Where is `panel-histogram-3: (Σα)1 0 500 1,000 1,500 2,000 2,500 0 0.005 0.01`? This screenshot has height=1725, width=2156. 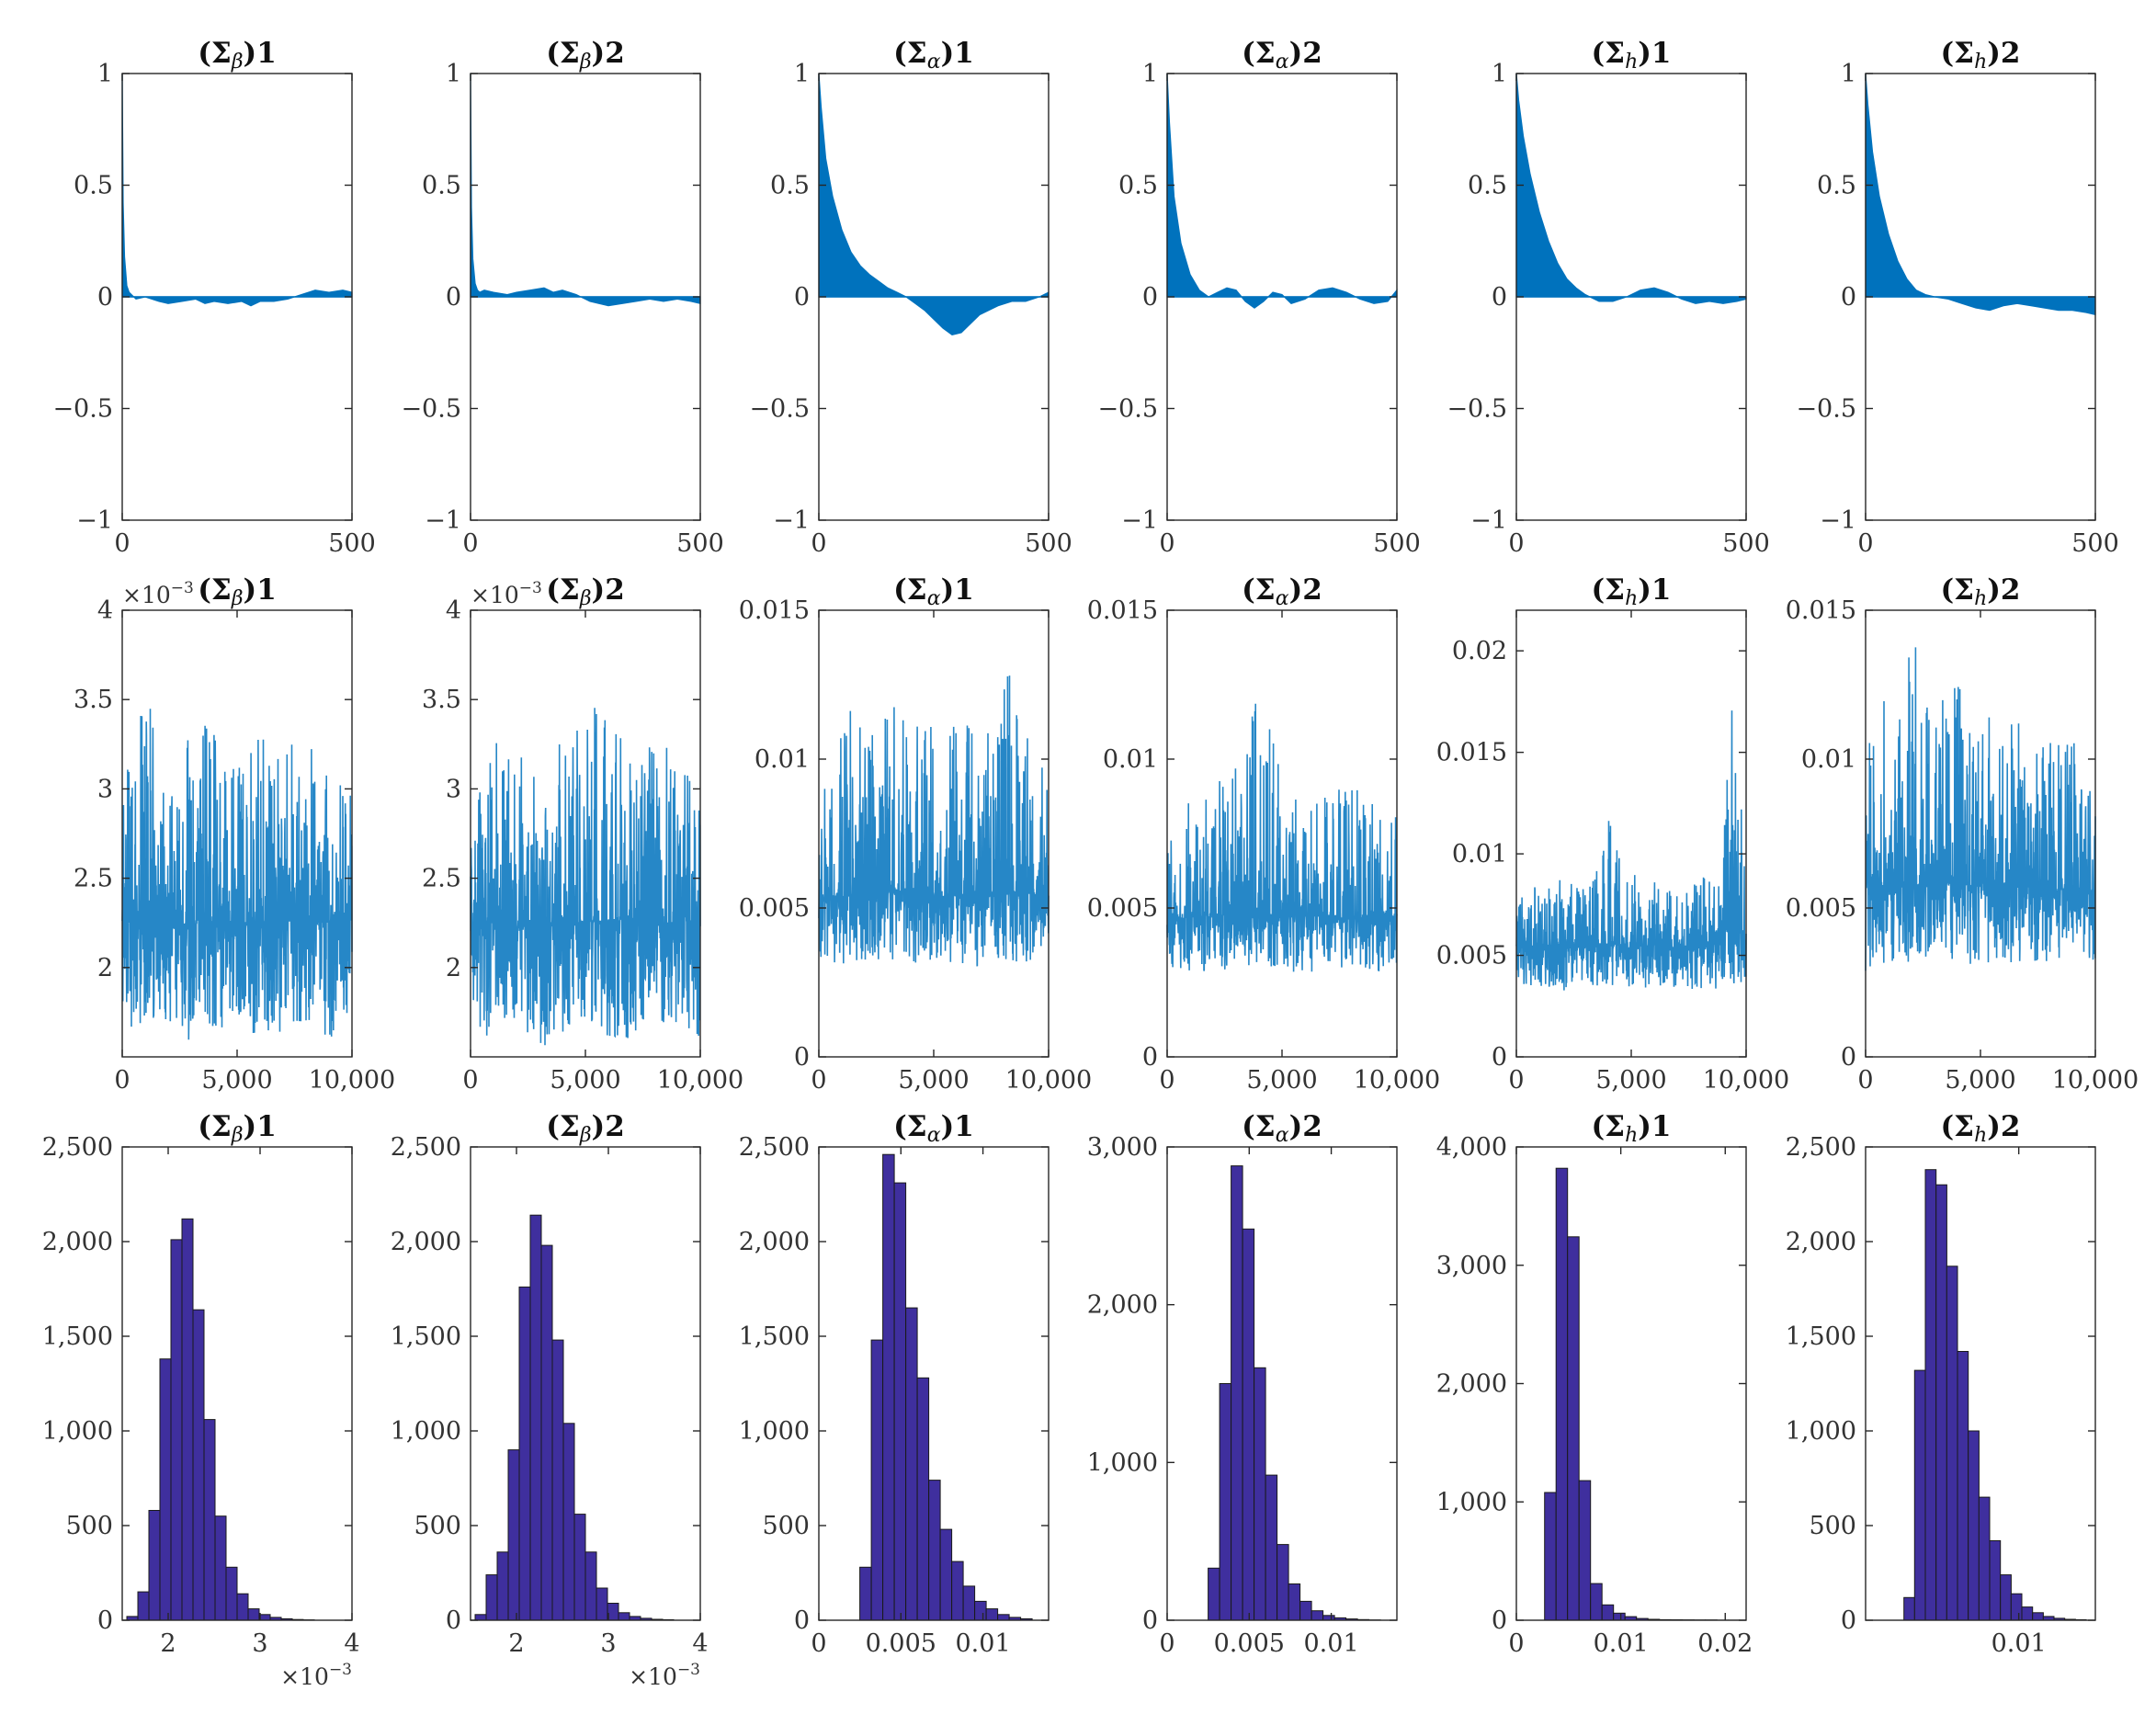
panel-histogram-3: (Σα)1 0 500 1,000 1,500 2,000 2,500 0 0.005 0.01 is located at coordinates (894, 1384).